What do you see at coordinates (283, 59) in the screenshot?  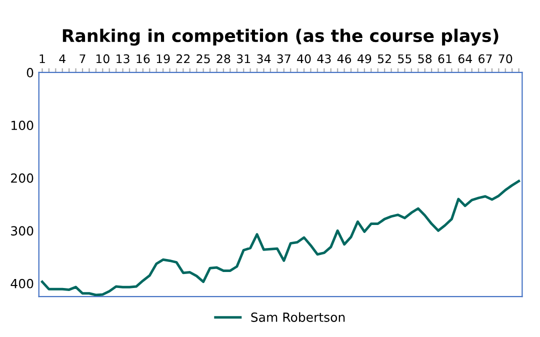 I see `x-tick-label: 37` at bounding box center [283, 59].